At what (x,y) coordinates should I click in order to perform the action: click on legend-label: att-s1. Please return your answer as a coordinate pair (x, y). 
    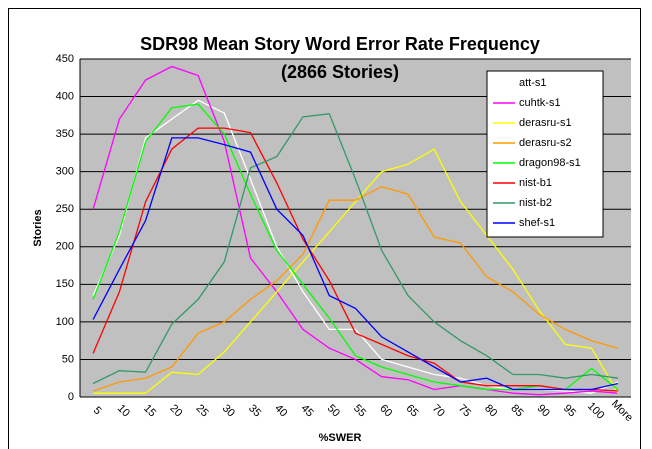
    Looking at the image, I should click on (533, 83).